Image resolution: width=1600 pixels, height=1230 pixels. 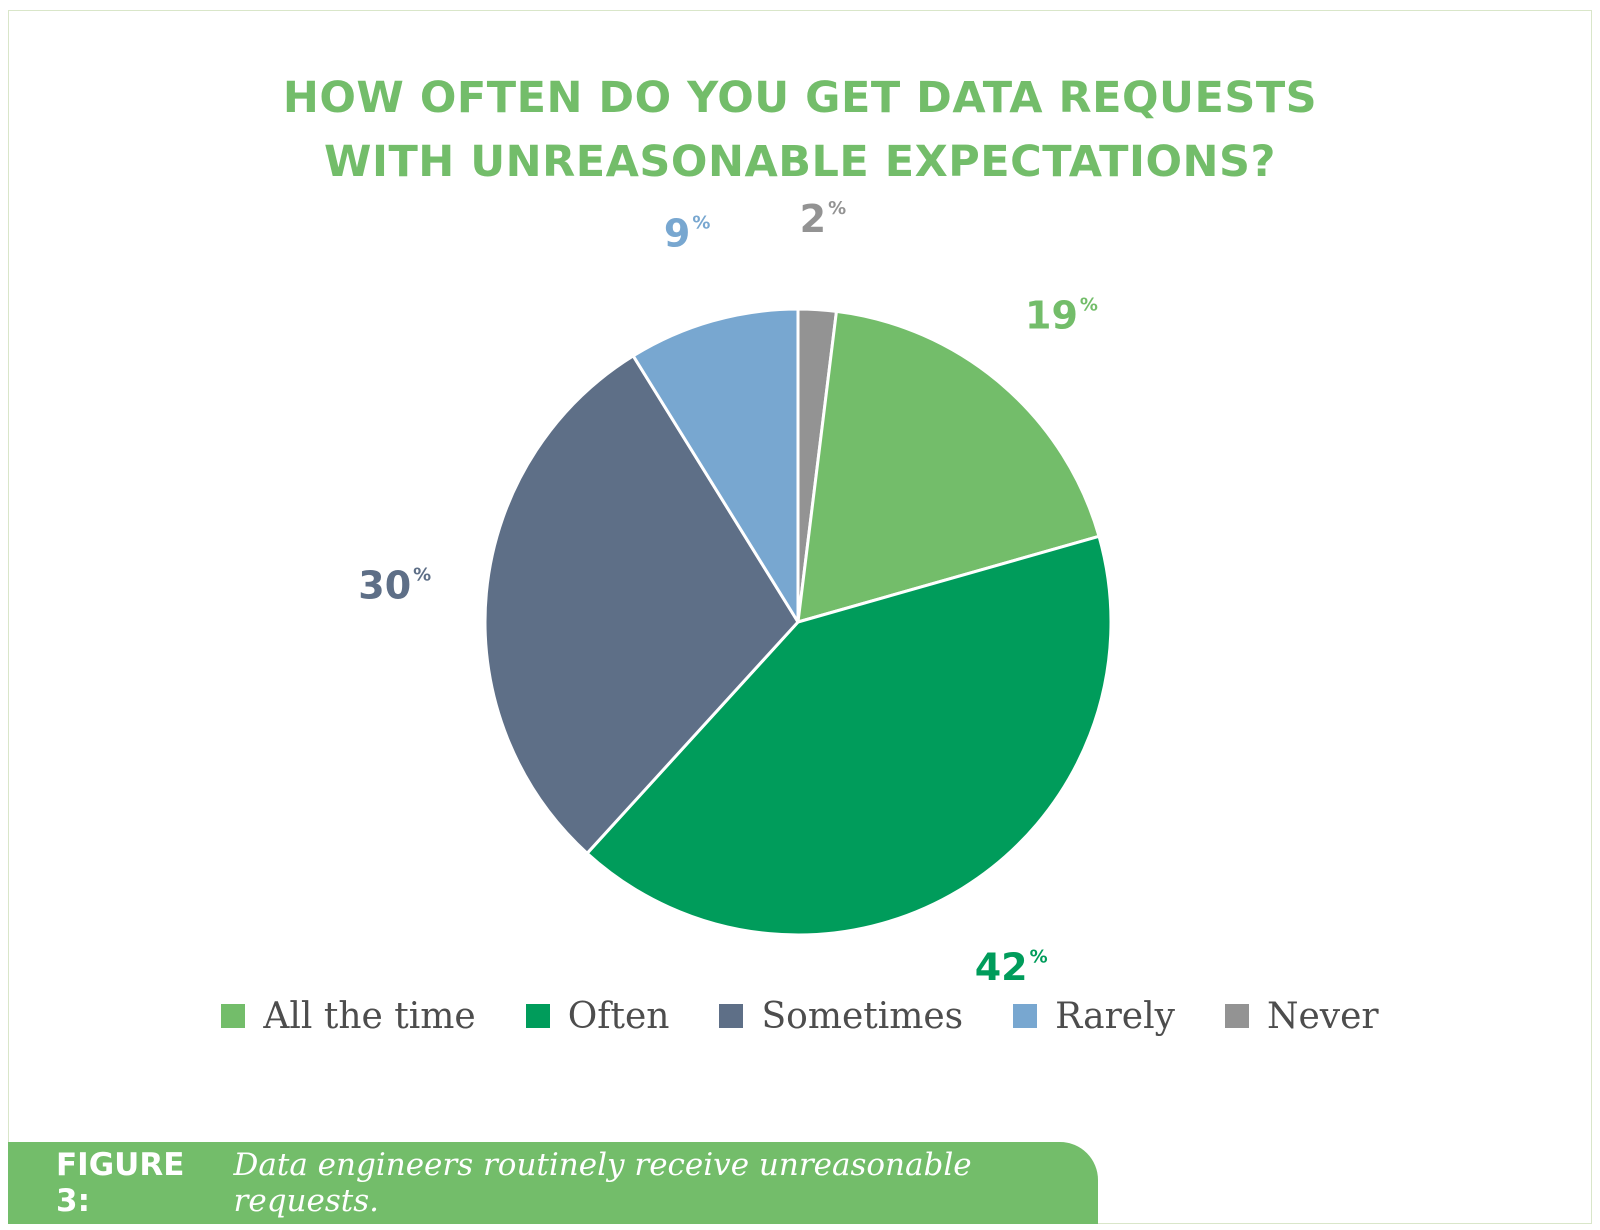 What do you see at coordinates (1011, 962) in the screenshot?
I see `pie-label-often: 42%` at bounding box center [1011, 962].